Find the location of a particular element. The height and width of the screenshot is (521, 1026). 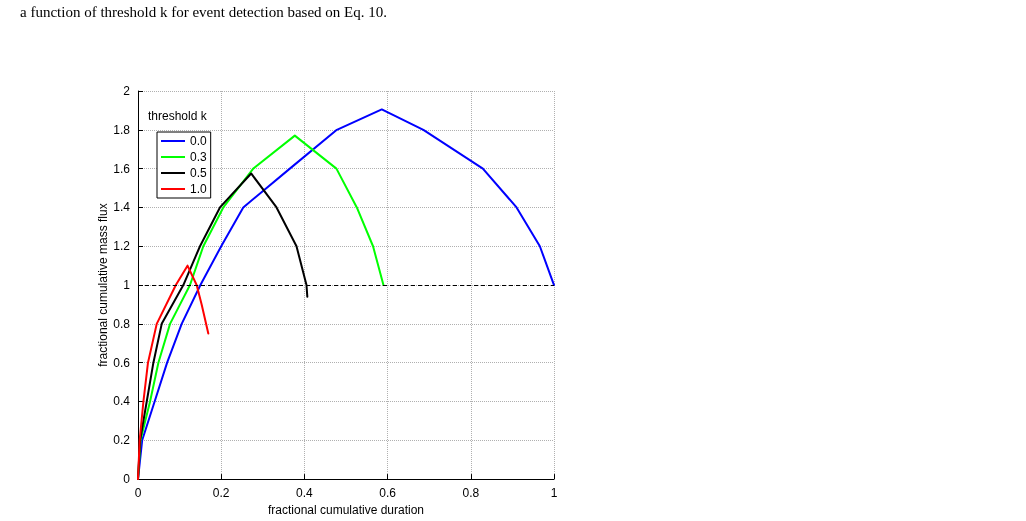

y-tick-label: 1 is located at coordinates (127, 285).